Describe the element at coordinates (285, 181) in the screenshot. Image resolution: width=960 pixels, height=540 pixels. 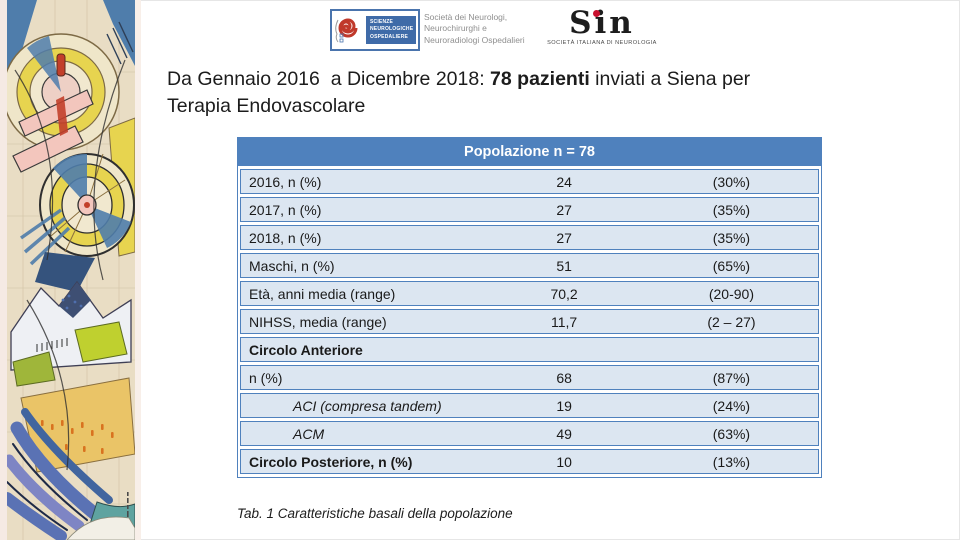
I see `row-label: 2016, n (%)` at that location.